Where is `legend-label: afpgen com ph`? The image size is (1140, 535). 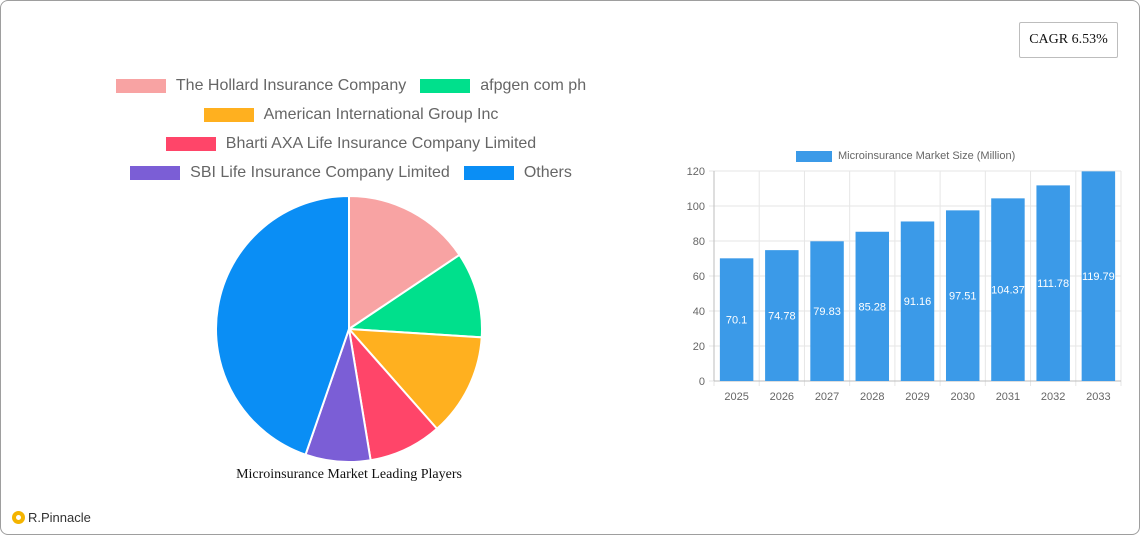 legend-label: afpgen com ph is located at coordinates (533, 85).